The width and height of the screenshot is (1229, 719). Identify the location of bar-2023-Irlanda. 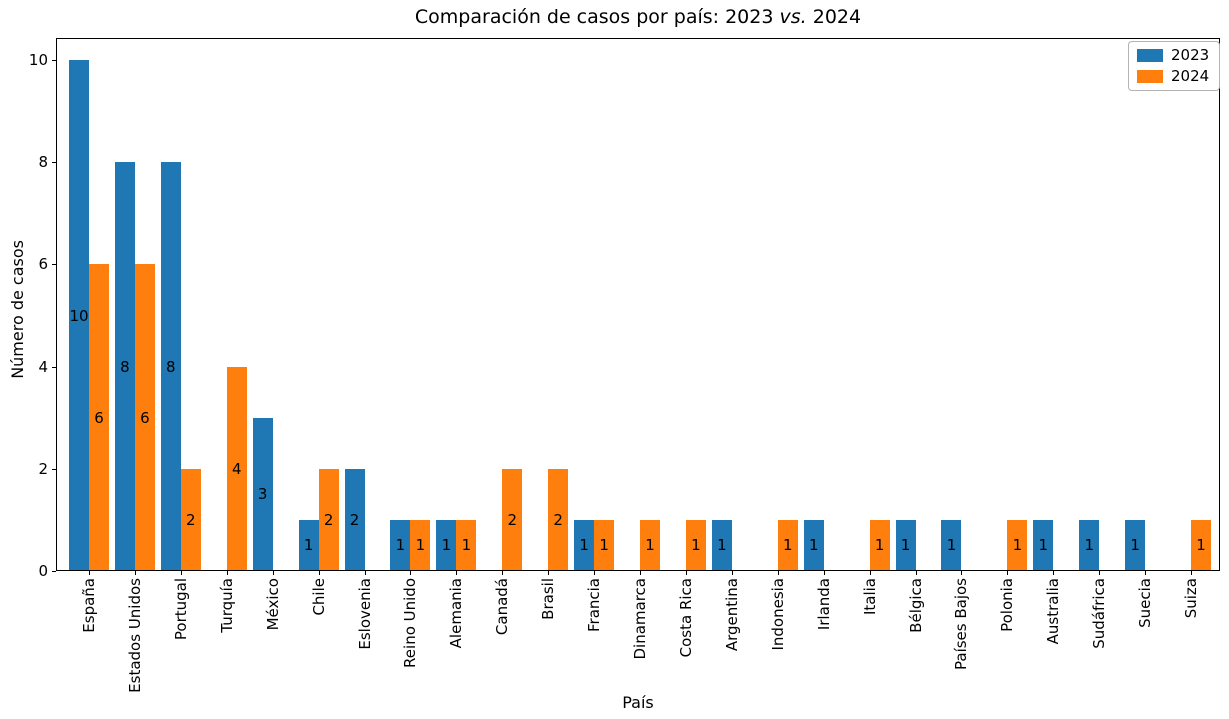
(813, 545).